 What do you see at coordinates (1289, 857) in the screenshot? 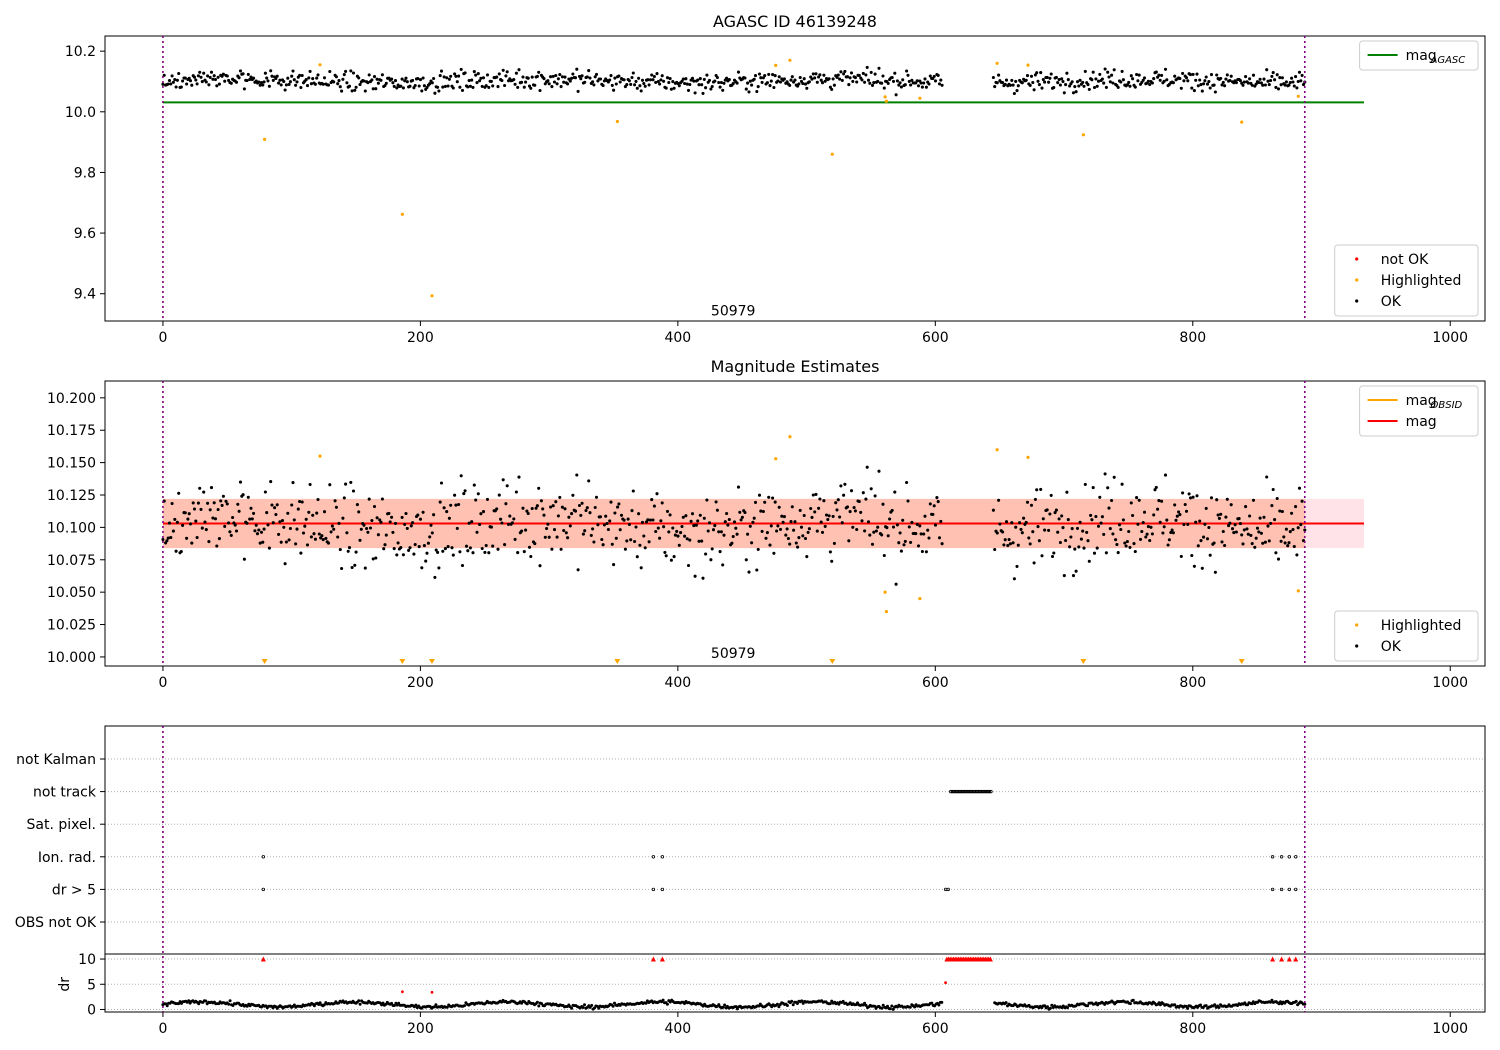
I see `flag-point` at bounding box center [1289, 857].